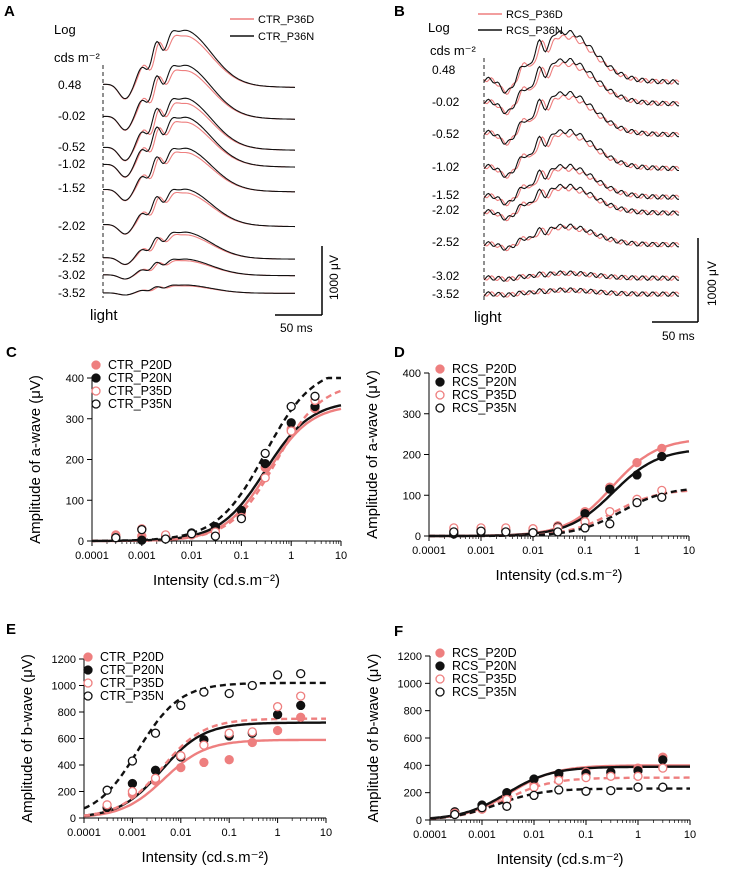 The image size is (732, 893). What do you see at coordinates (484, 666) in the screenshot?
I see `legend-label: RCS_P20N` at bounding box center [484, 666].